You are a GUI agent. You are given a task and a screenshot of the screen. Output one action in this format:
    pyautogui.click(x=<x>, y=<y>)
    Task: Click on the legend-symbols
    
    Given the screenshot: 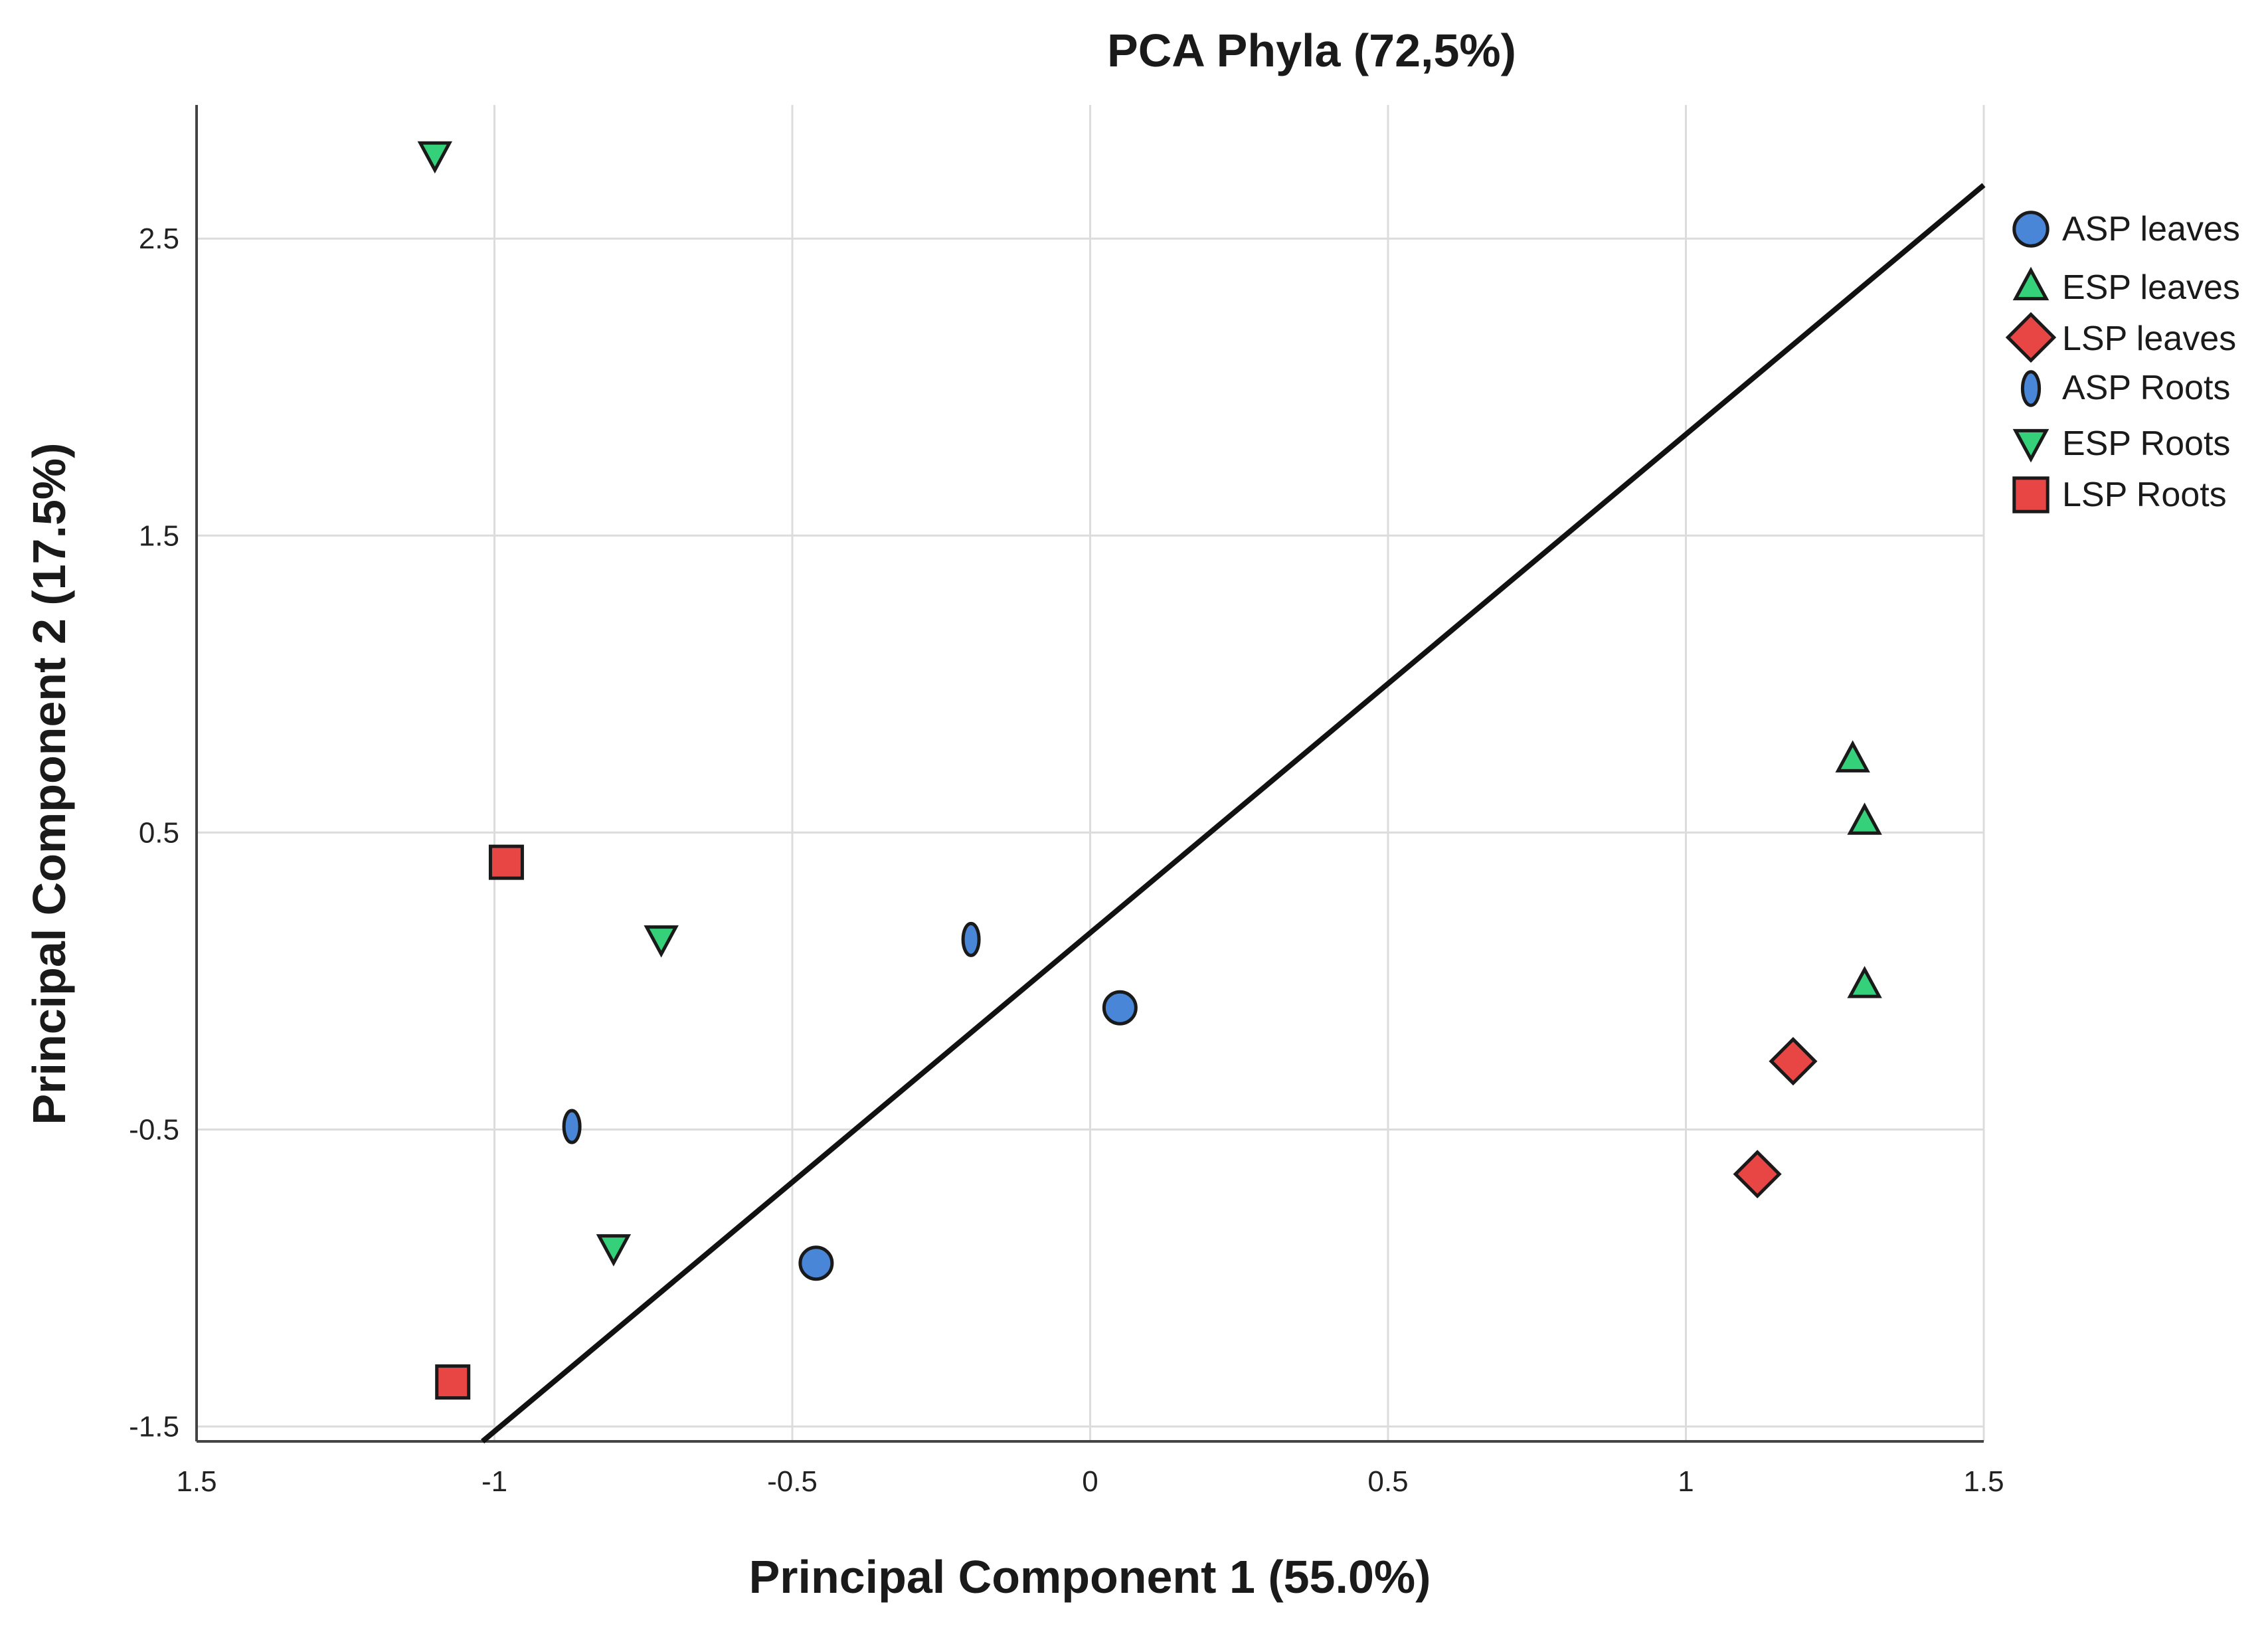 What is the action you would take?
    pyautogui.click(x=2031, y=362)
    